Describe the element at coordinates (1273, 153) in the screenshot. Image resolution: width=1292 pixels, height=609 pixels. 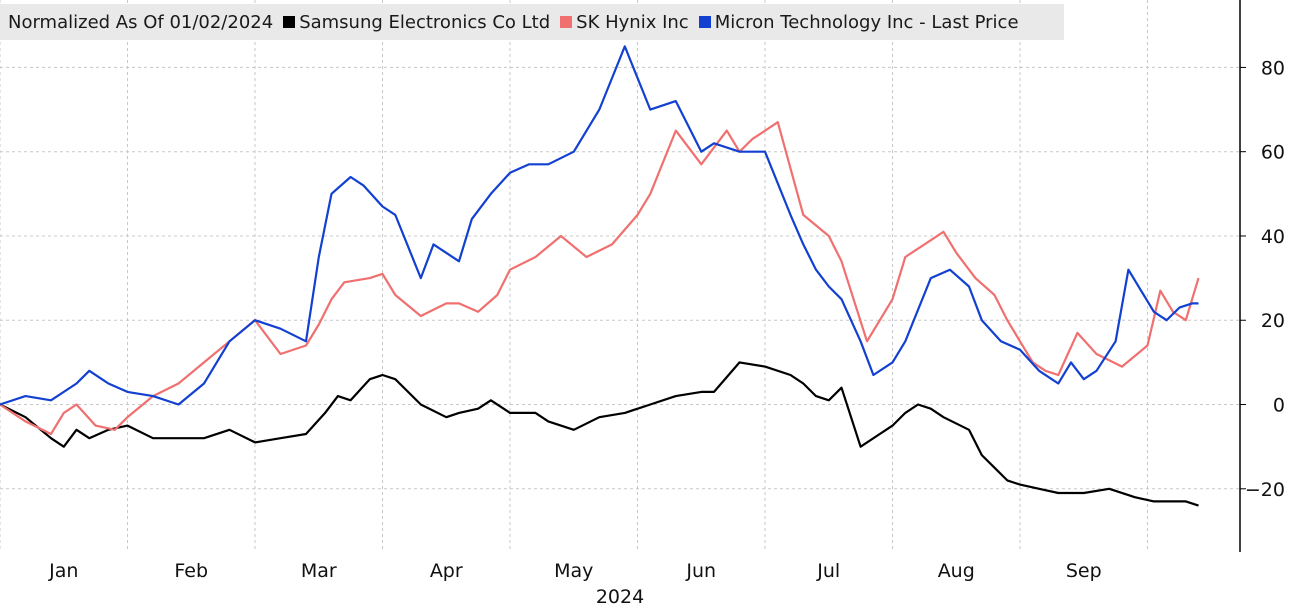
I see `y-tick-label: 60` at that location.